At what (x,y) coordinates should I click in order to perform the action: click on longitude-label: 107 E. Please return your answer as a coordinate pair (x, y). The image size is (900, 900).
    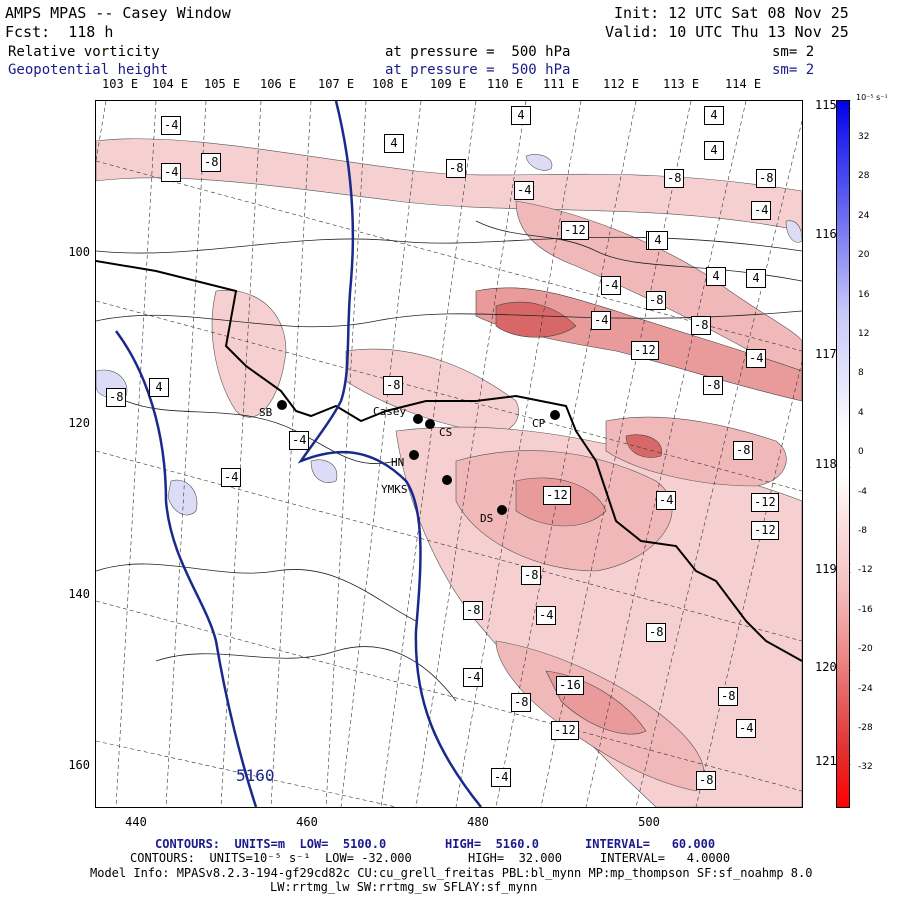
    Looking at the image, I should click on (336, 84).